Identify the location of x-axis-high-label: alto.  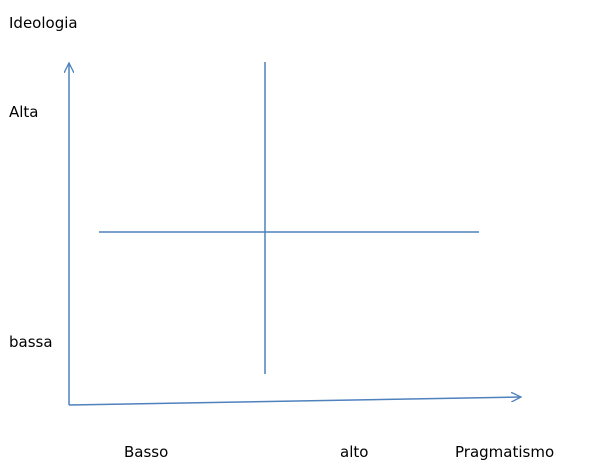
(354, 452).